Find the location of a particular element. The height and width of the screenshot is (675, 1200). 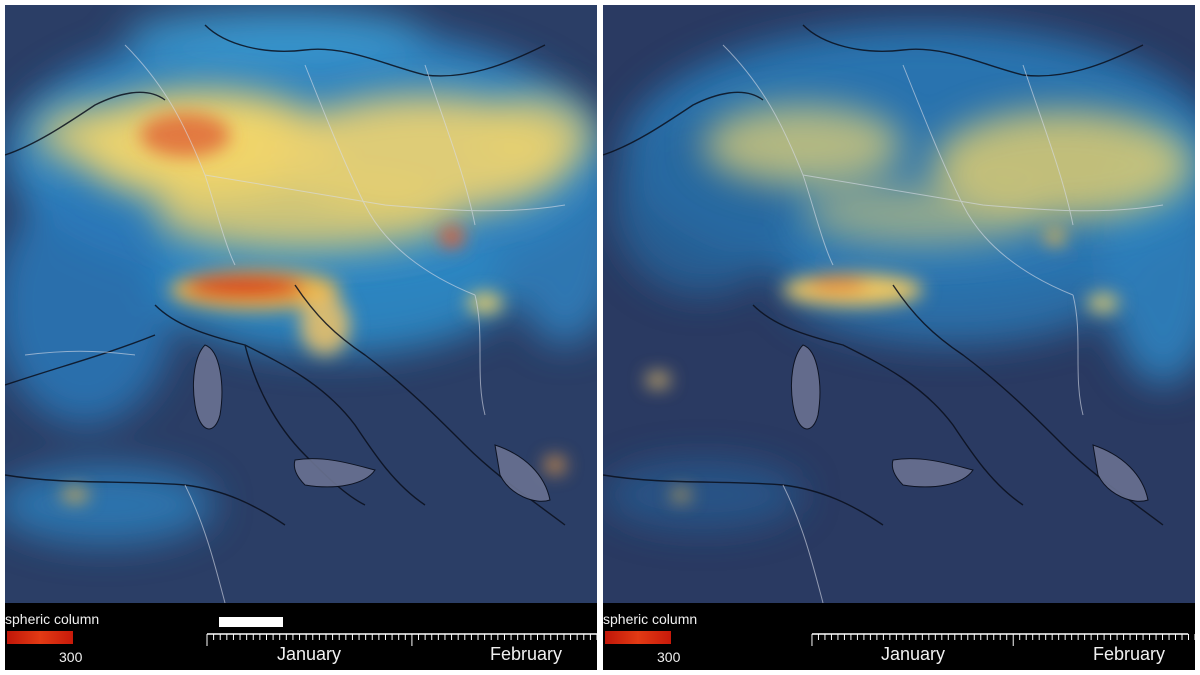

timeline-progress-indicator is located at coordinates (251, 622).